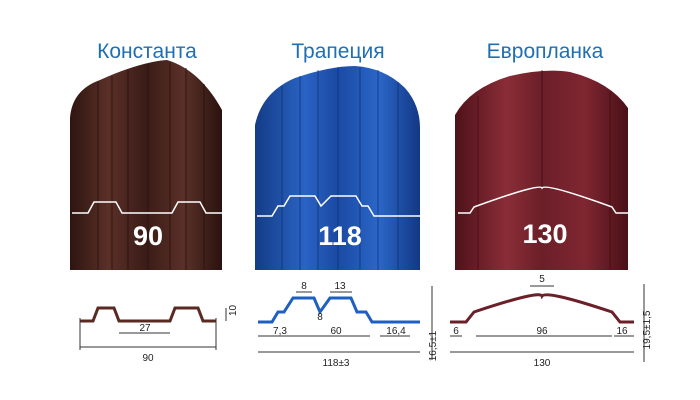 Image resolution: width=700 pixels, height=400 pixels. I want to click on dimension-label: 16,5±1, so click(433, 345).